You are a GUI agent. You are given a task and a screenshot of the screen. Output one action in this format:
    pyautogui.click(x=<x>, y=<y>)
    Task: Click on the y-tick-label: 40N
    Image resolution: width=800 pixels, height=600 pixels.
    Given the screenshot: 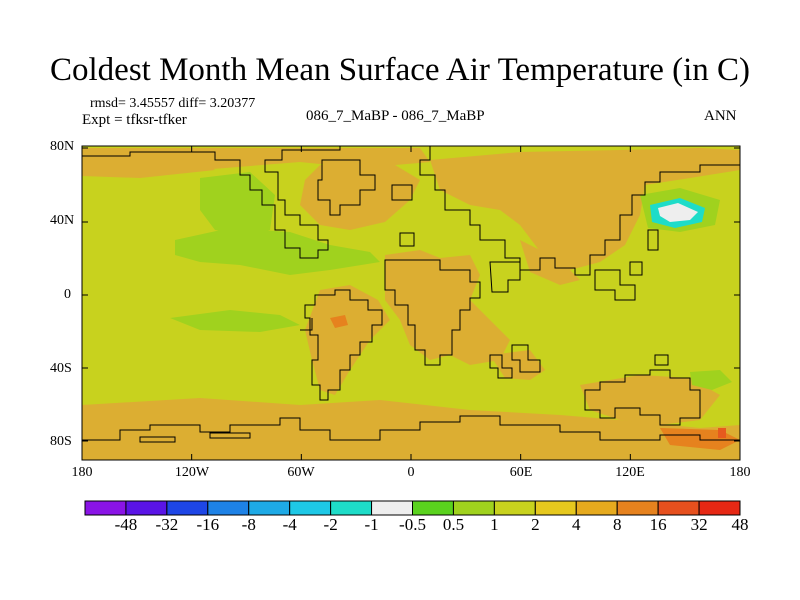 What is the action you would take?
    pyautogui.click(x=62, y=220)
    